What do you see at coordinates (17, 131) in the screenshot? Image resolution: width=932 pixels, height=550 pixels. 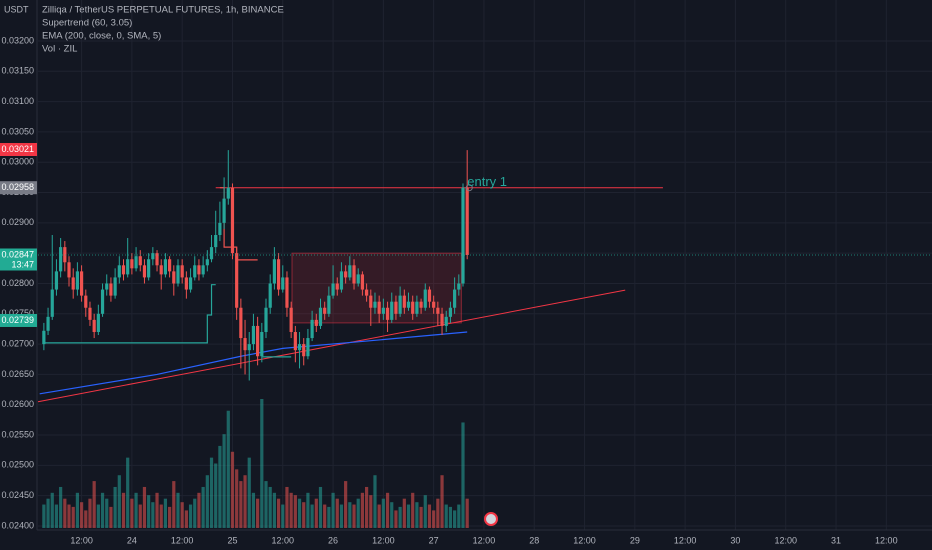 I see `y-tick-label: 0.03050` at bounding box center [17, 131].